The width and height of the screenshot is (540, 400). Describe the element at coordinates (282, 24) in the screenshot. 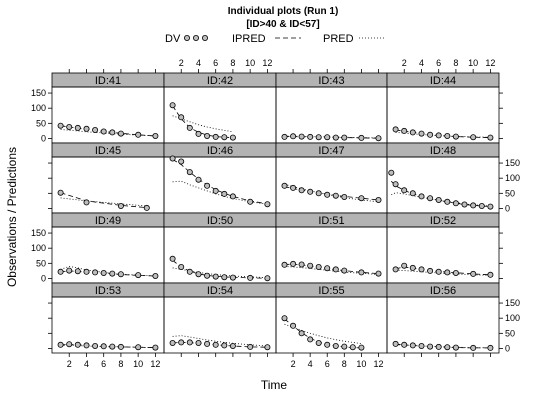

I see `chart-subtitle: [ID>40 & ID<57]` at that location.